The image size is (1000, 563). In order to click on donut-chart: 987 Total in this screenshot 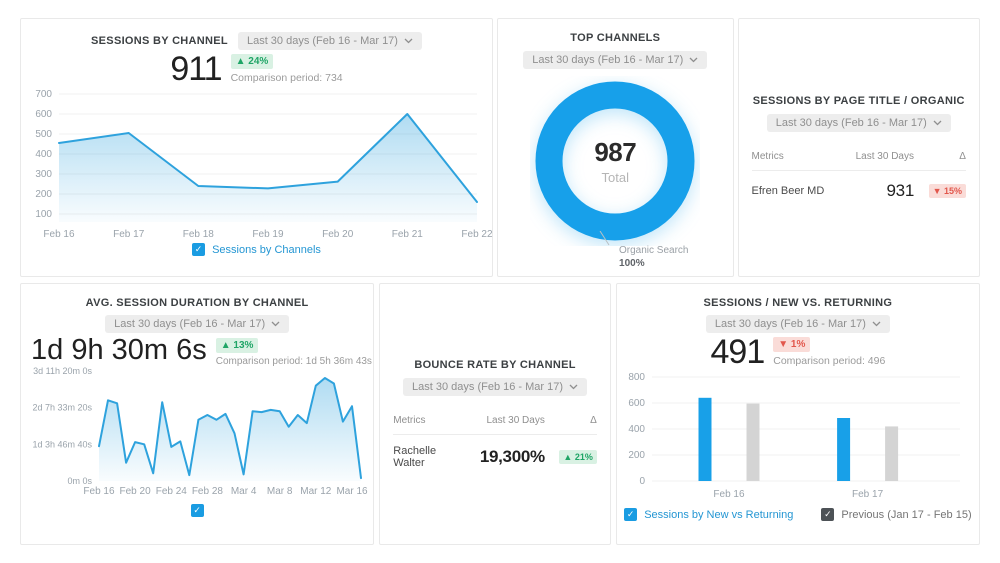, I will do `click(615, 161)`.